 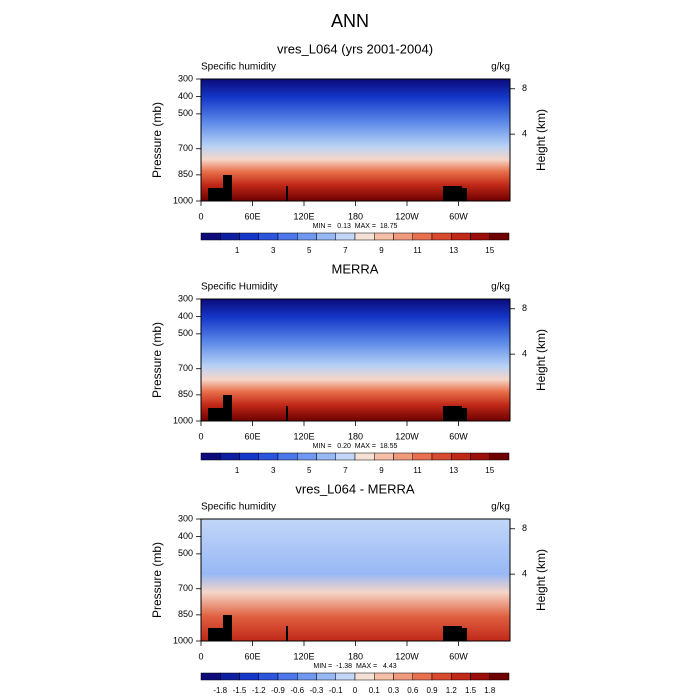 I want to click on colorbar-label: 0.6, so click(x=413, y=690).